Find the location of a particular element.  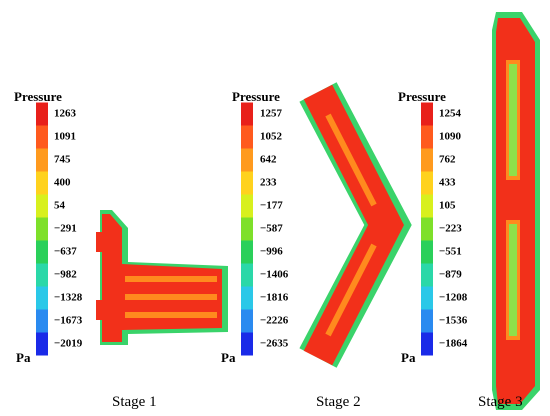

colorbar-label: 745 is located at coordinates (62, 160).